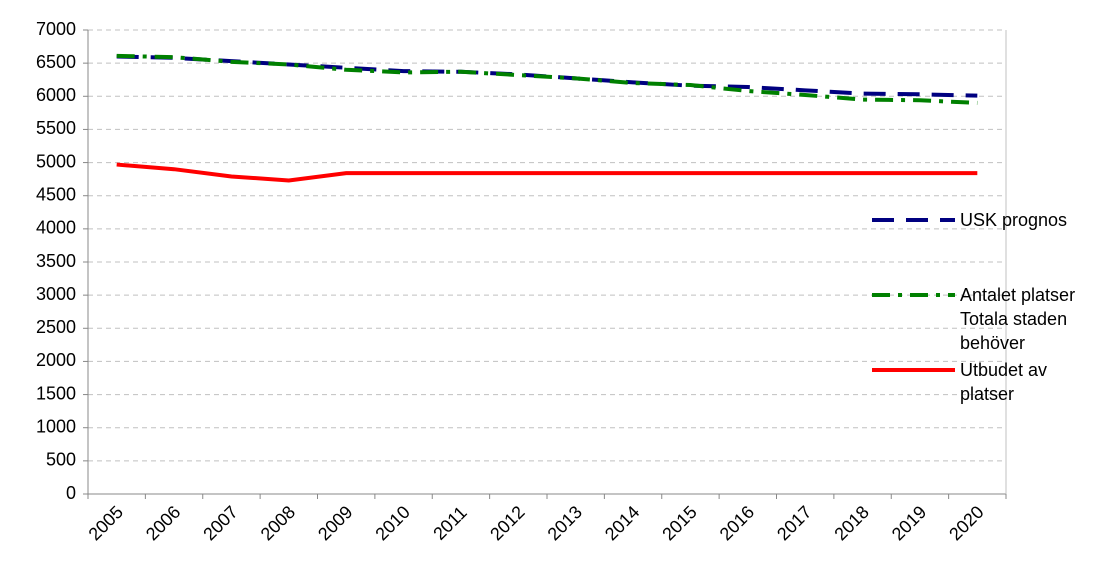 The height and width of the screenshot is (571, 1101). Describe the element at coordinates (335, 523) in the screenshot. I see `x-tick-label: 2009` at that location.